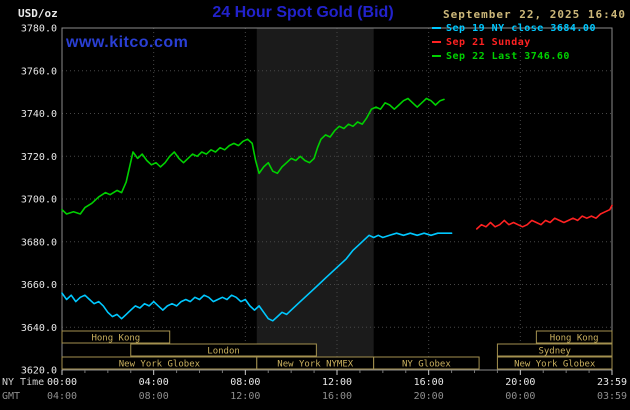 The width and height of the screenshot is (630, 410). I want to click on ny-time-tick-label: 08:00, so click(245, 382).